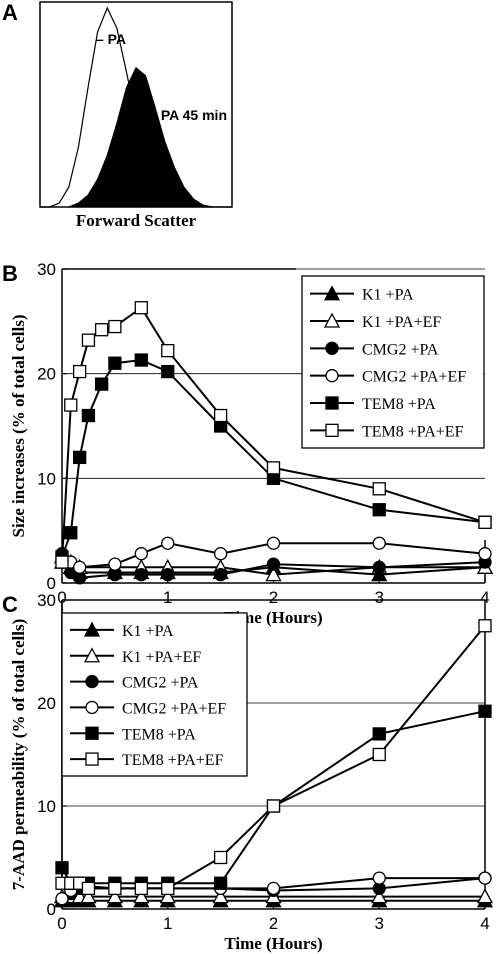 Image resolution: width=500 pixels, height=954 pixels. Describe the element at coordinates (18, 754) in the screenshot. I see `y-axis-label: 7-AAD permeability (% of total cells)` at that location.